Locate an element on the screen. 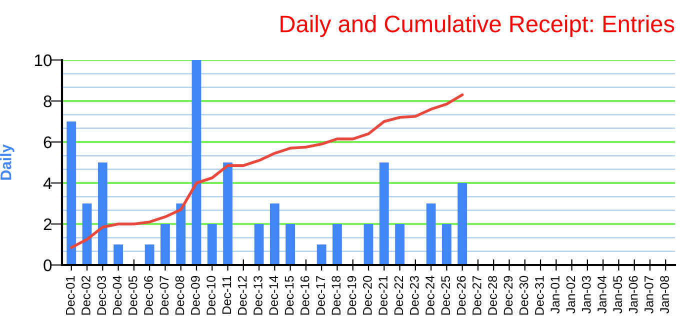 Image resolution: width=680 pixels, height=325 pixels. x-tick-label: Jan-08 is located at coordinates (664, 295).